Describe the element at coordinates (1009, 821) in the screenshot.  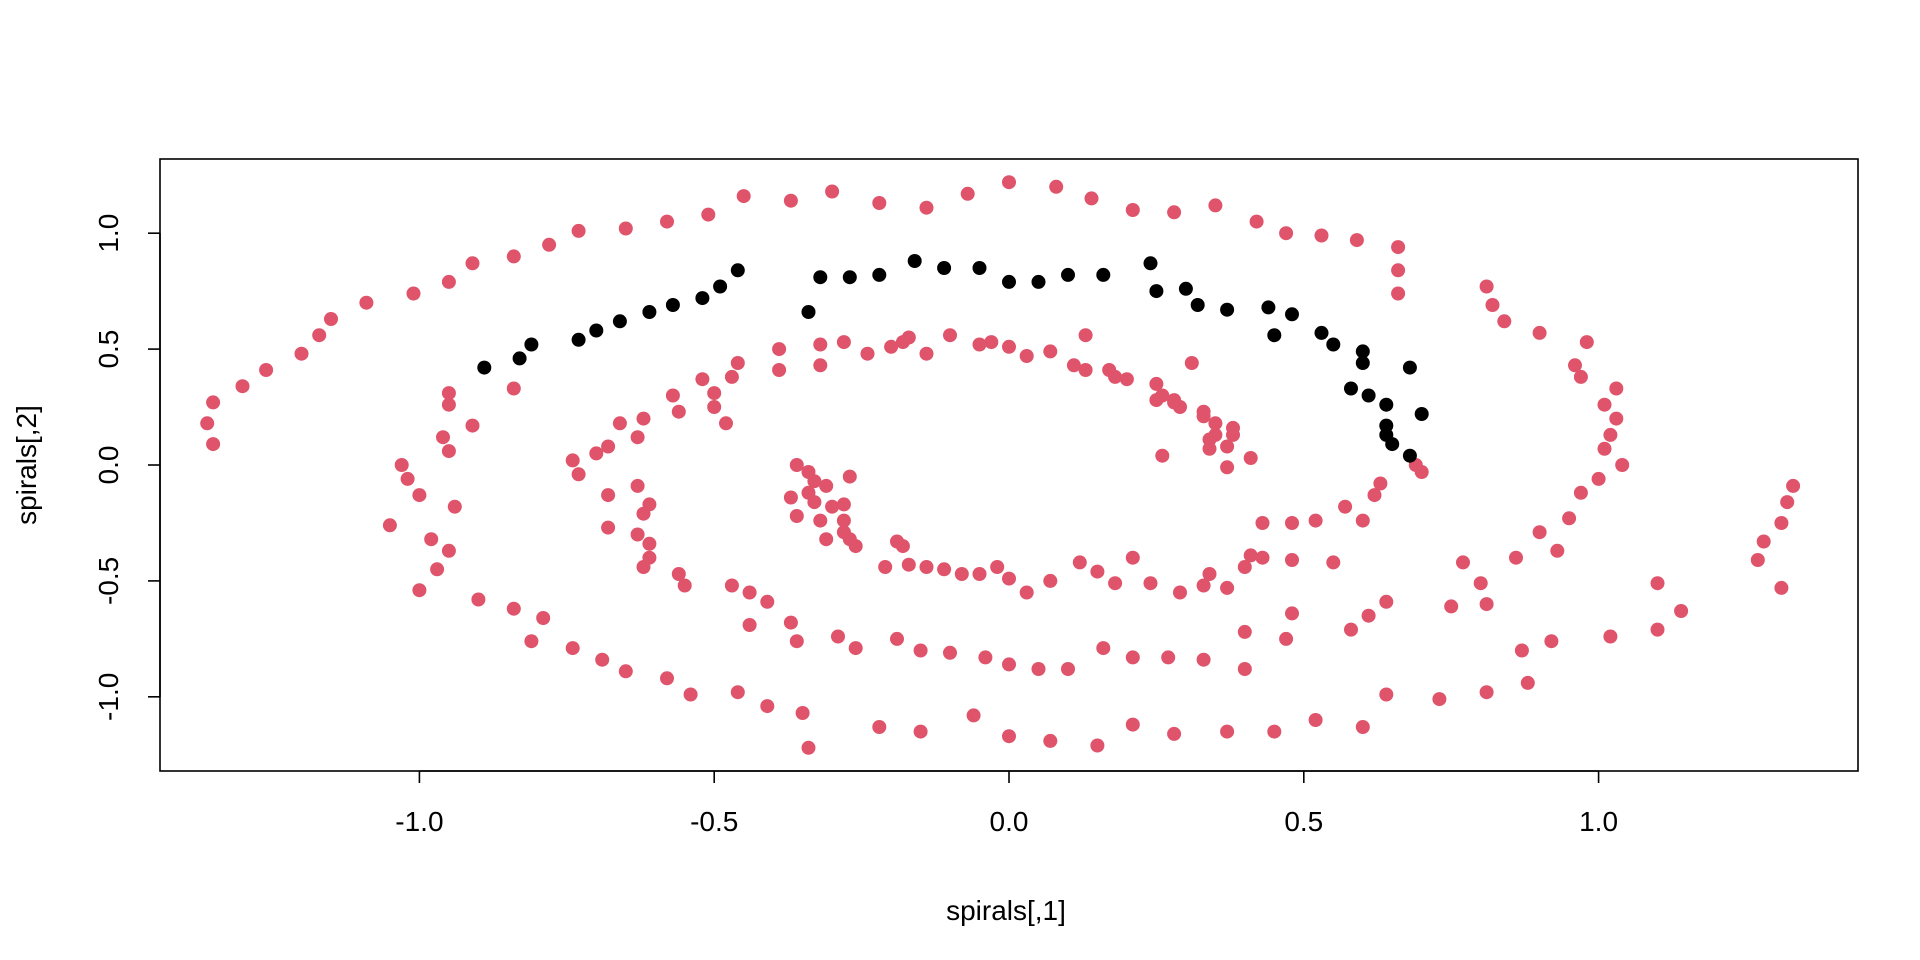
I see `x-tick-label: 0.0` at that location.